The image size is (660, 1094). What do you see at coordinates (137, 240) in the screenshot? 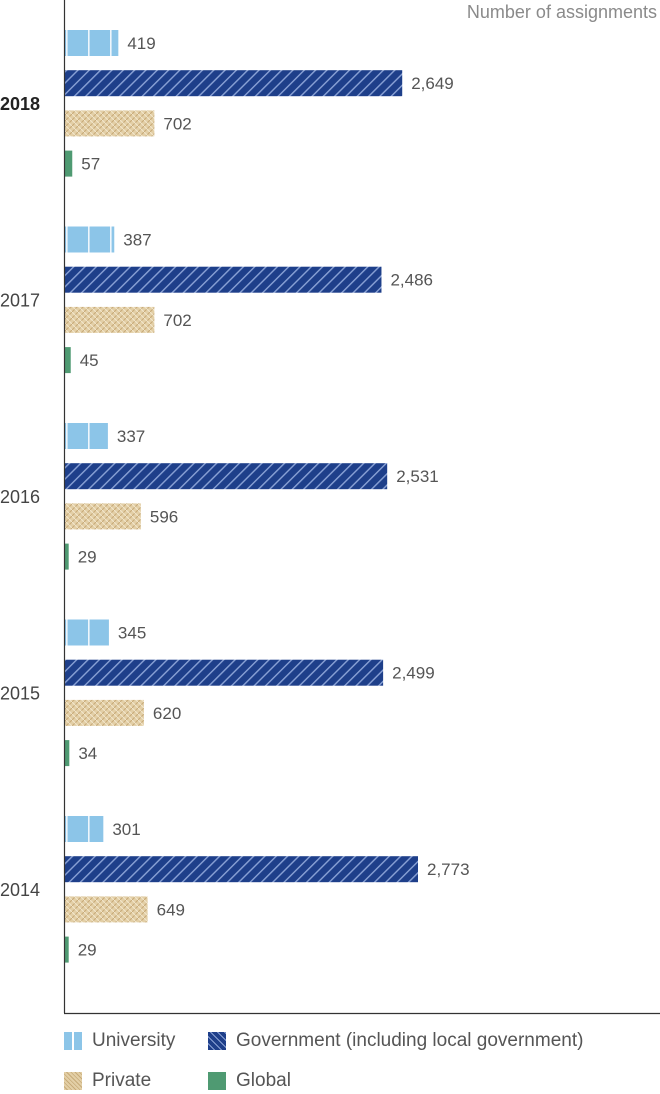
I see `value-label-university-2017: 387` at bounding box center [137, 240].